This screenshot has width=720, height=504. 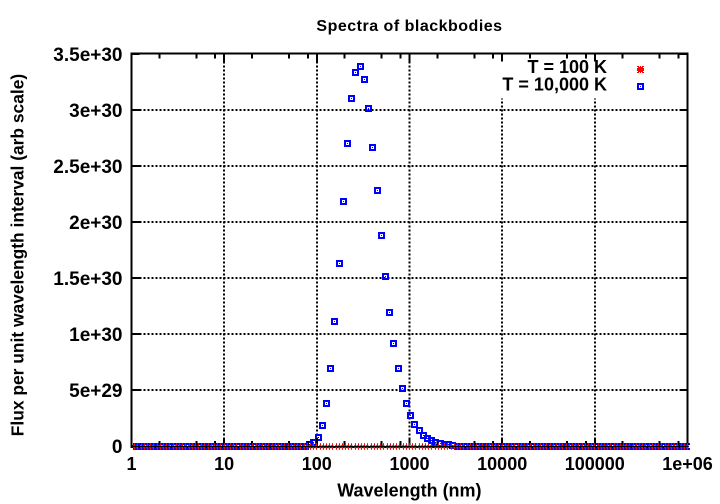 I want to click on svg-text: 100000, so click(x=595, y=464).